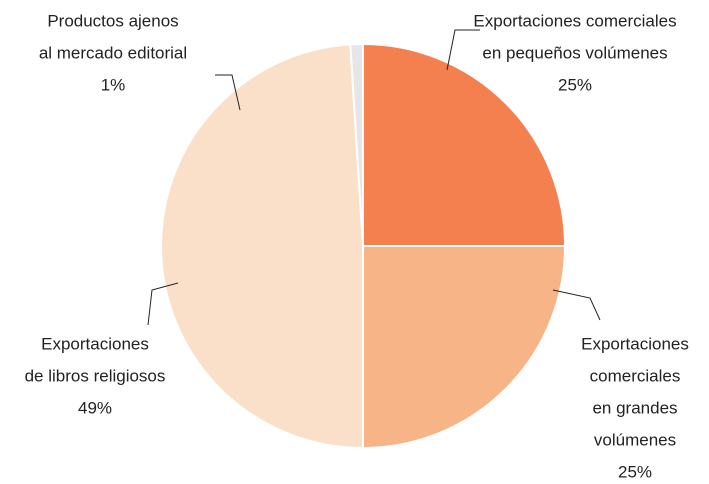 This screenshot has width=709, height=484. I want to click on slice-label: comerciales, so click(635, 375).